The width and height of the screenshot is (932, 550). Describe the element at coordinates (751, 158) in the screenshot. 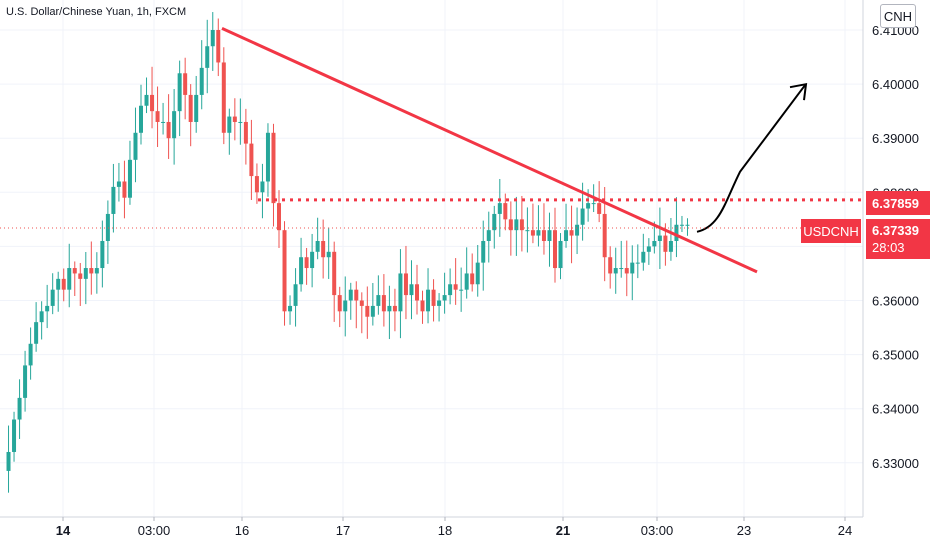

I see `projection-arrow` at that location.